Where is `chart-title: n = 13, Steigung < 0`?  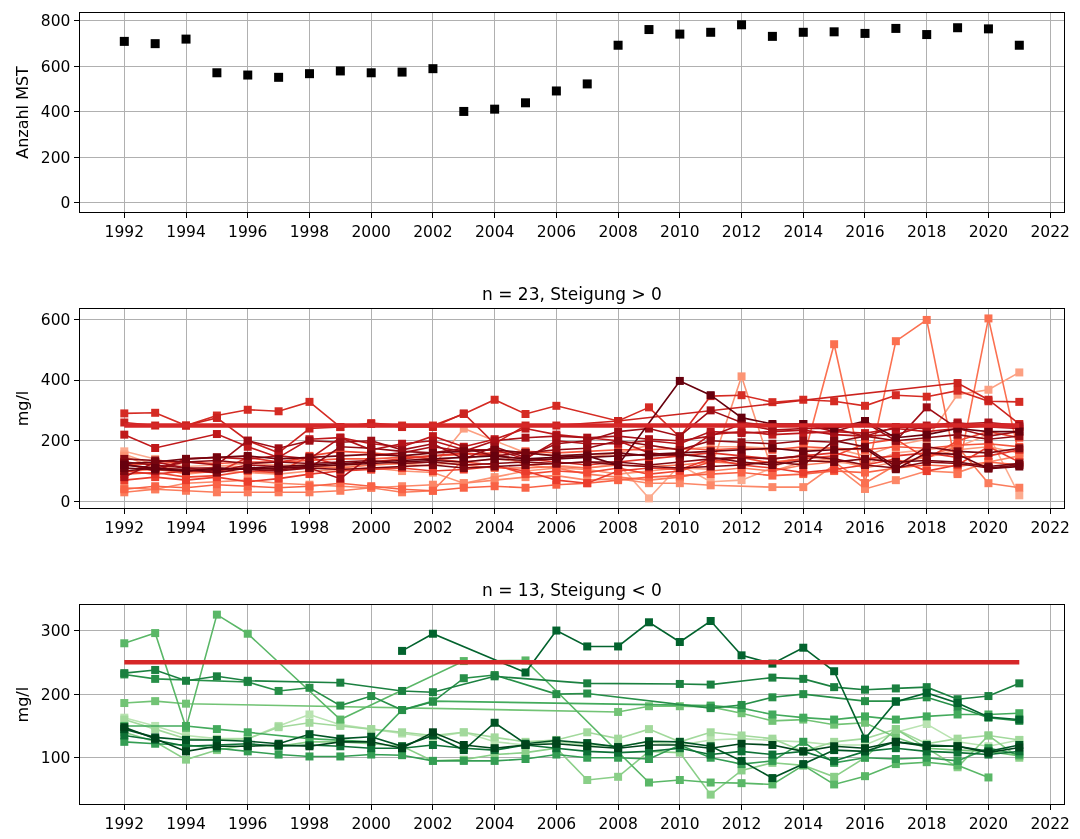 chart-title: n = 13, Steigung < 0 is located at coordinates (572, 590).